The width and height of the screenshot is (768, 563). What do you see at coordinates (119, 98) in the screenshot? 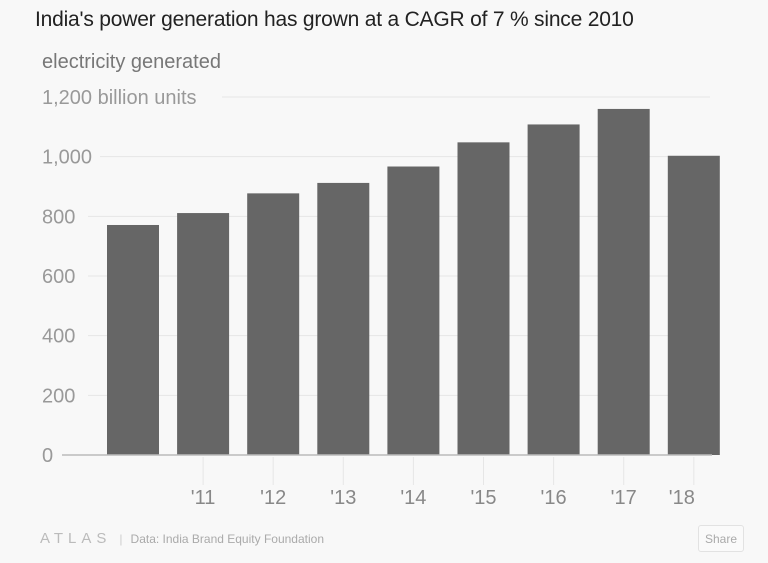
I see `y-tick-label: 1,200 billion units` at bounding box center [119, 98].